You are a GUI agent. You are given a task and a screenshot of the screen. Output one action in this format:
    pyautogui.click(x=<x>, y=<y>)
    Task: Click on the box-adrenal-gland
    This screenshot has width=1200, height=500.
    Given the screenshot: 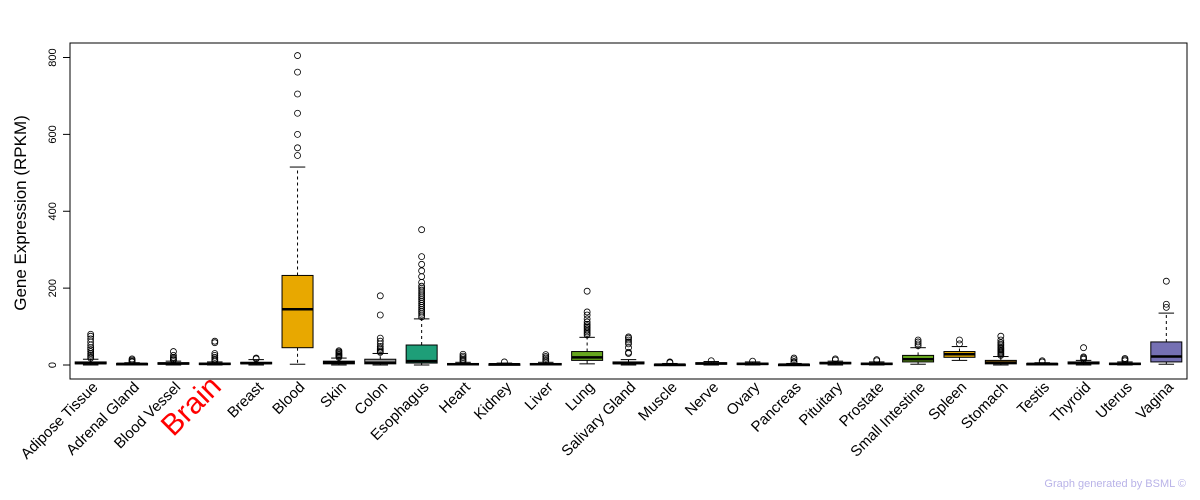 What is the action you would take?
    pyautogui.click(x=132, y=360)
    